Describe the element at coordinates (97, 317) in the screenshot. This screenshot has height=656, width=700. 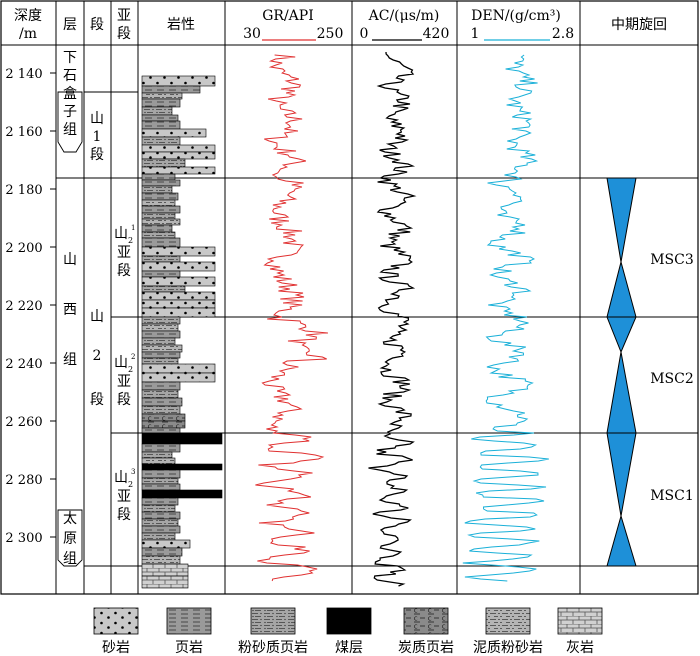
I see `member-shan2-char: 山` at that location.